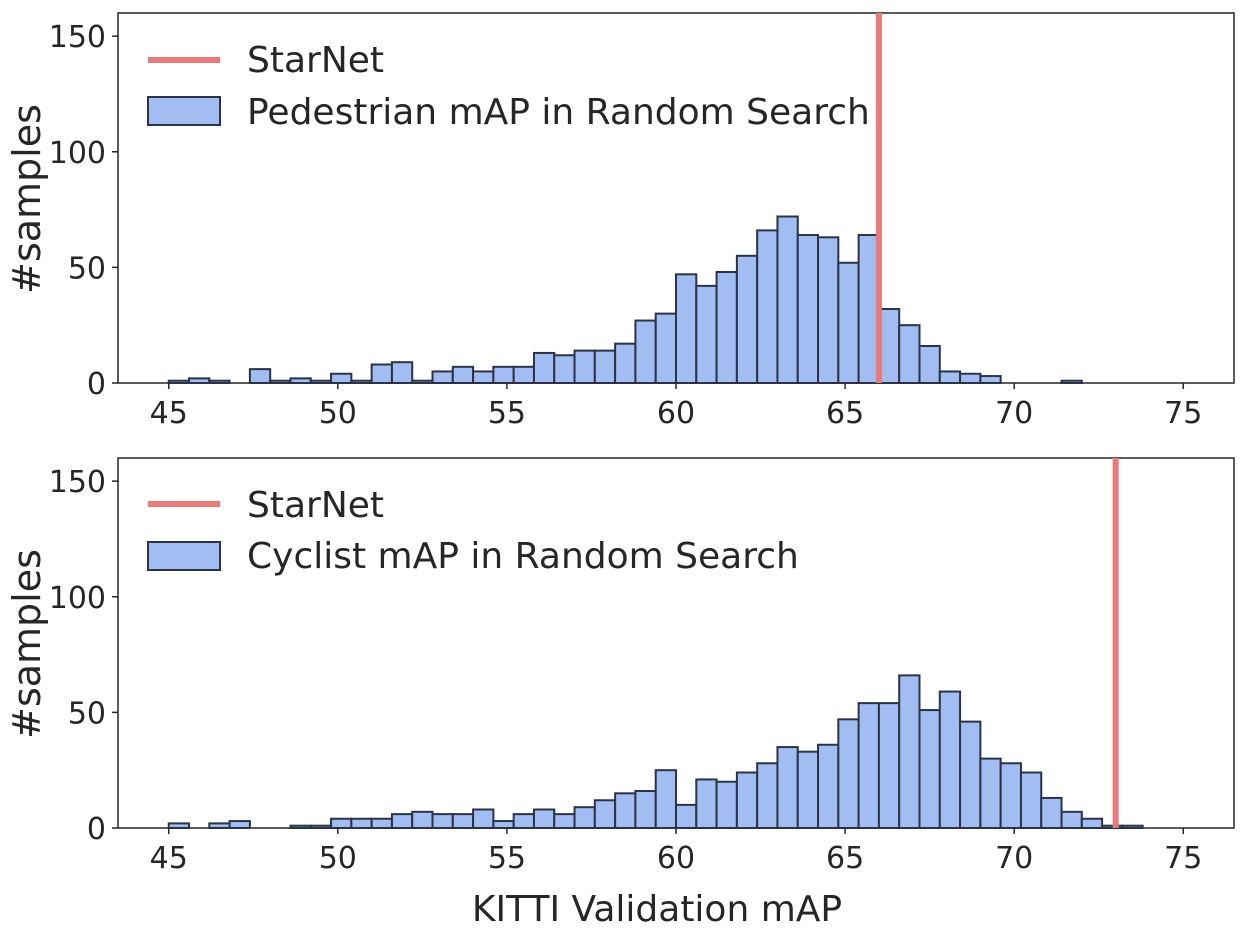 The height and width of the screenshot is (939, 1247). What do you see at coordinates (657, 909) in the screenshot?
I see `x-axis-label: KITTI Validation mAP` at bounding box center [657, 909].